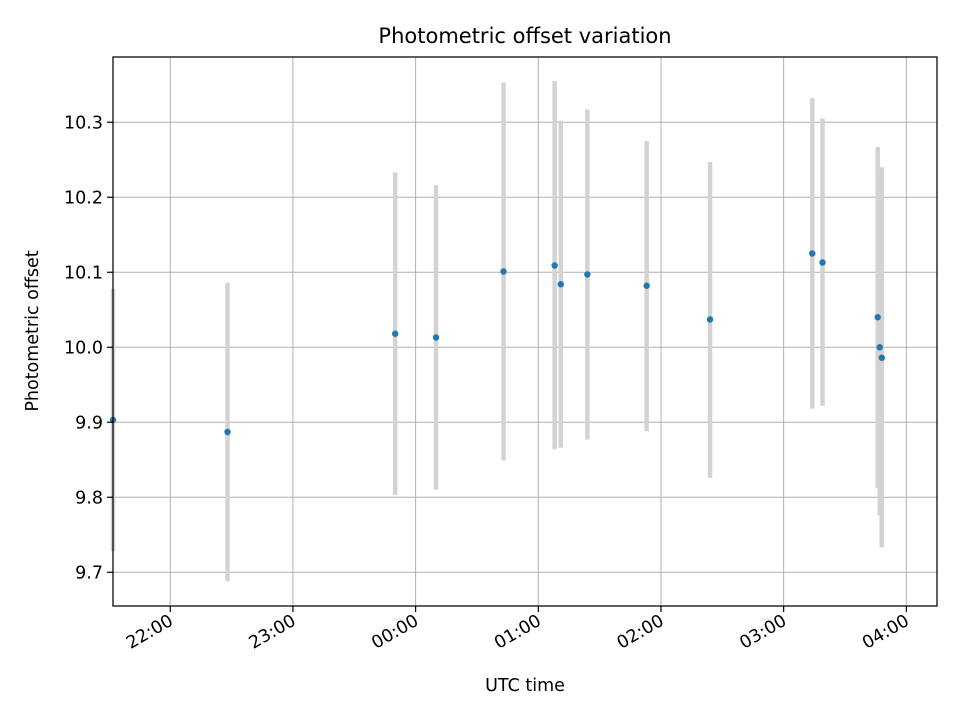 This screenshot has height=720, width=960. Describe the element at coordinates (89, 423) in the screenshot. I see `y-tick-label: 9.9` at that location.